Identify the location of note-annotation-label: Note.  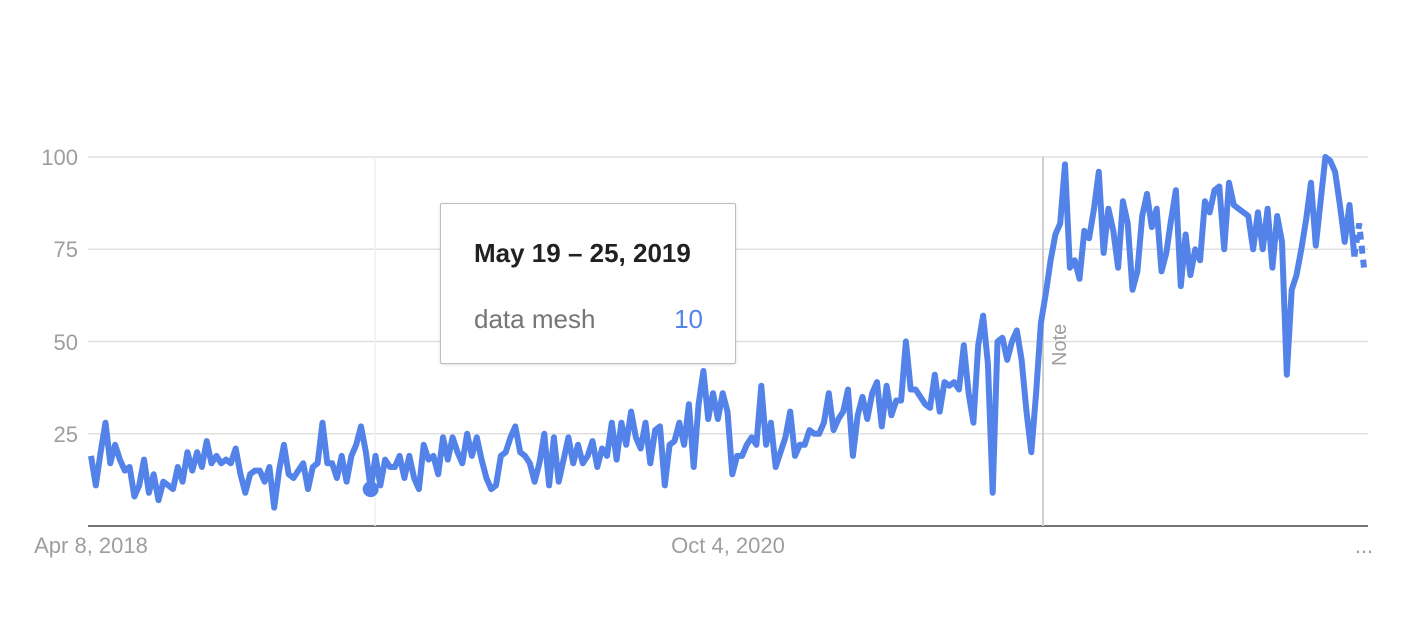
(1060, 345).